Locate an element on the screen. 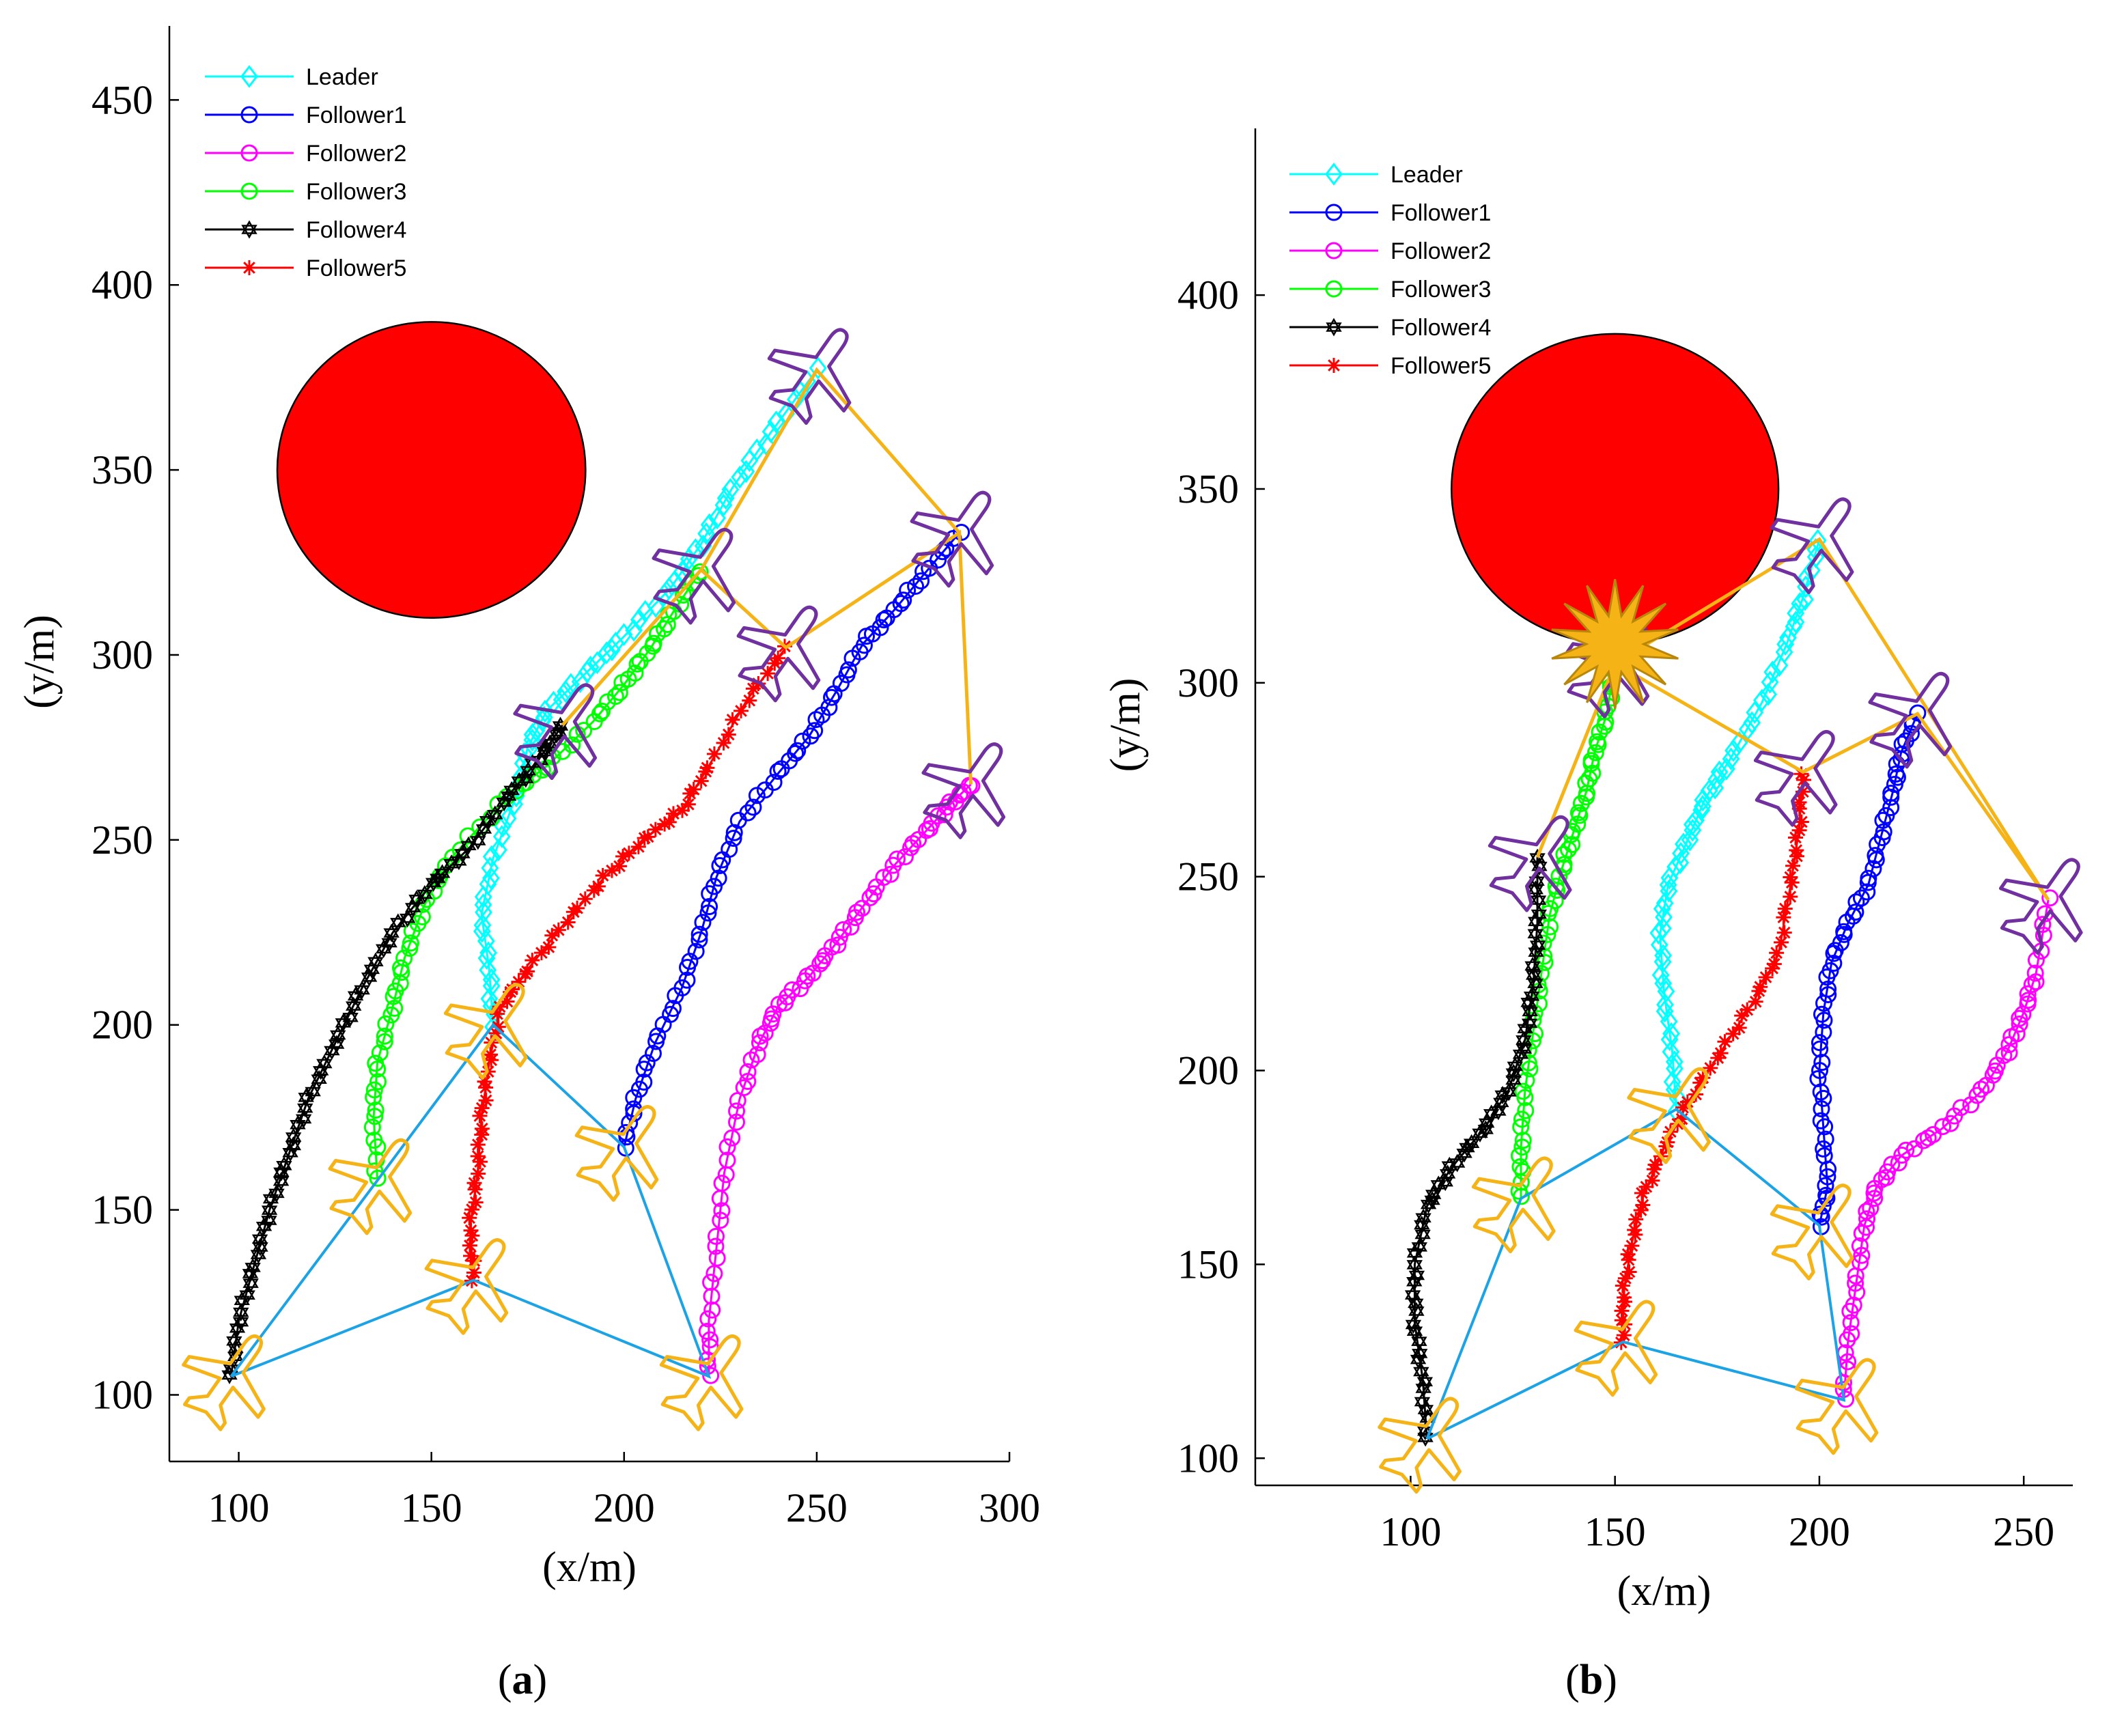 The image size is (2109, 1736). legend-label-b-1: Follower1 is located at coordinates (1441, 213).